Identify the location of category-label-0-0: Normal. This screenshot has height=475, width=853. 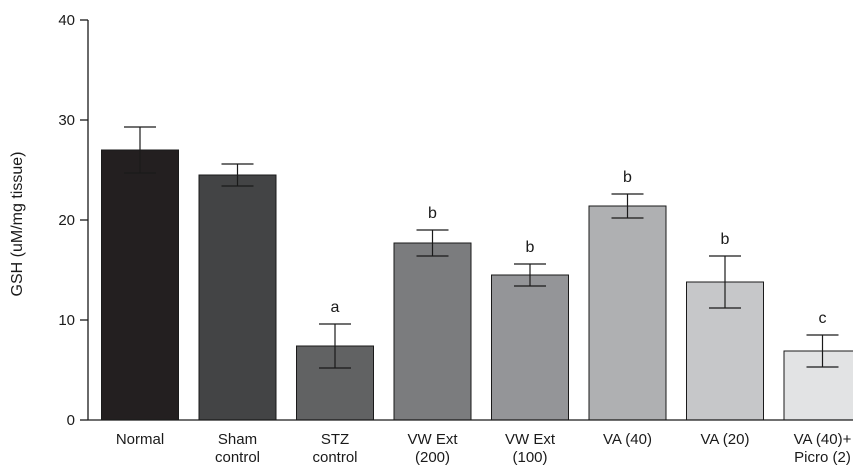
(140, 439).